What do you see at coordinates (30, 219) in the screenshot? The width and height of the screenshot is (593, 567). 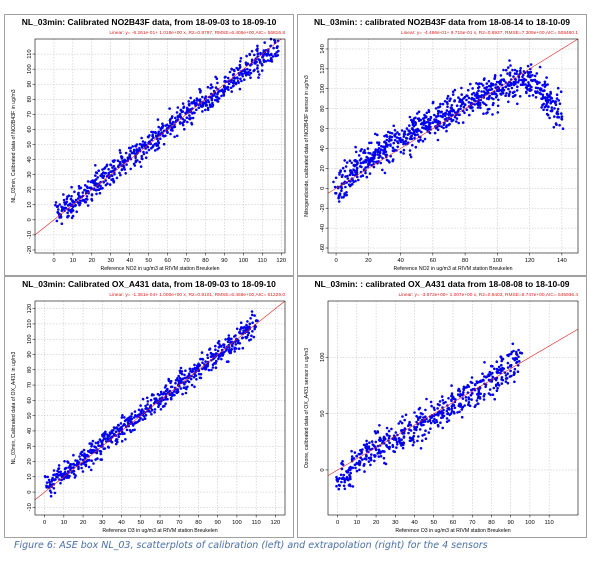 I see `y-tick-label: 0` at bounding box center [30, 219].